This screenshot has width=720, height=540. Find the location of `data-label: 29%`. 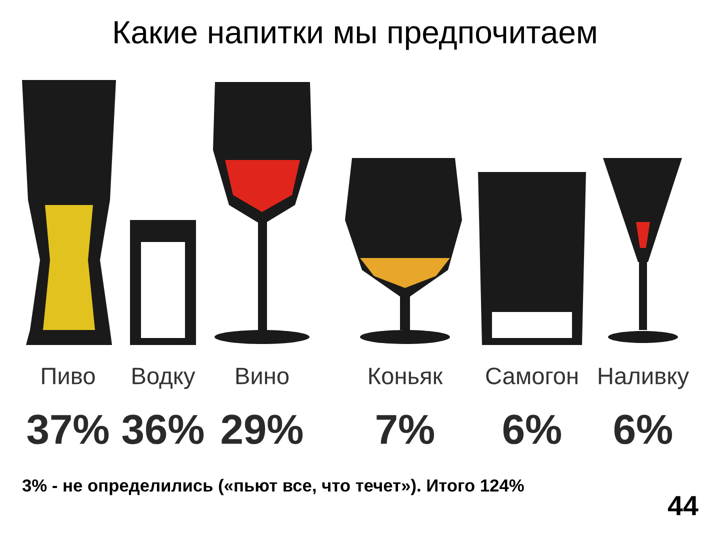

data-label: 29% is located at coordinates (262, 429).